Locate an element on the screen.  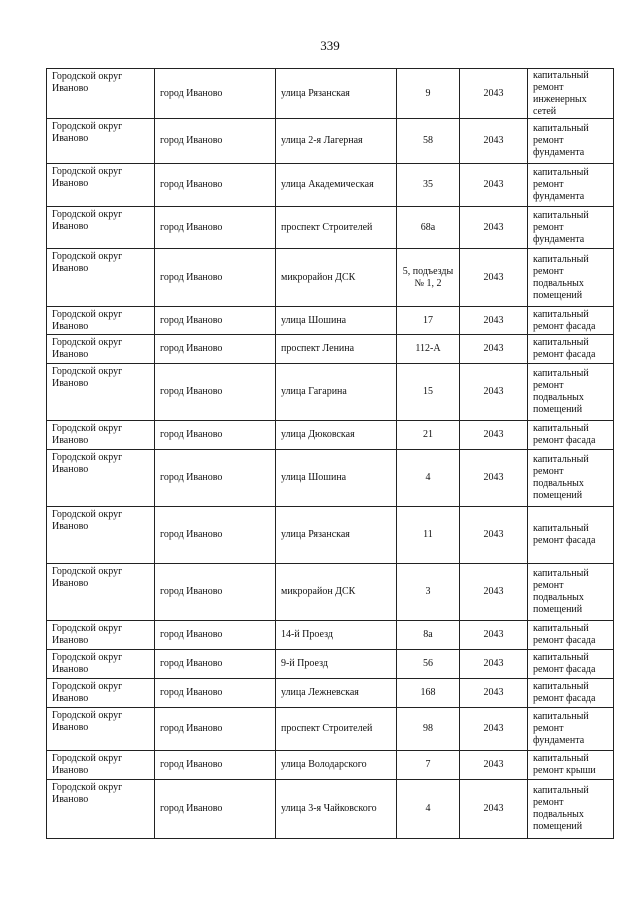
work-type-cell: капитальный ремонт инженерных сетей is located at coordinates (570, 93).